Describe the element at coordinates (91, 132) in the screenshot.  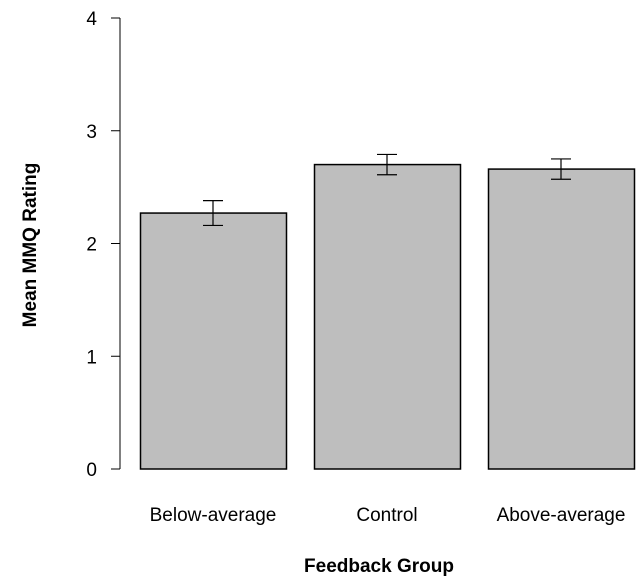
I see `y-tick-label: 3` at that location.